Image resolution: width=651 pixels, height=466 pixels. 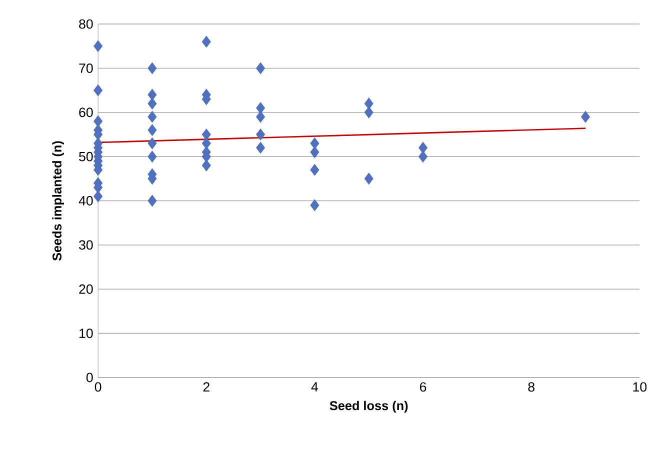 I want to click on x-tick-label: 6, so click(x=423, y=387).